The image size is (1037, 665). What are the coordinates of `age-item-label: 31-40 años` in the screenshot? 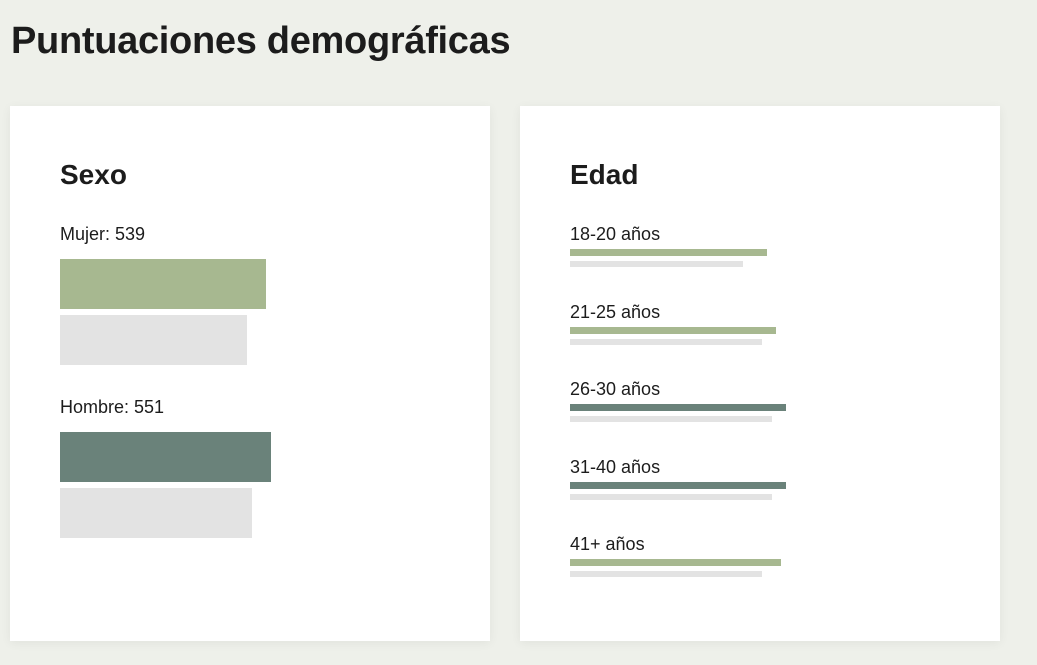 It's located at (615, 467).